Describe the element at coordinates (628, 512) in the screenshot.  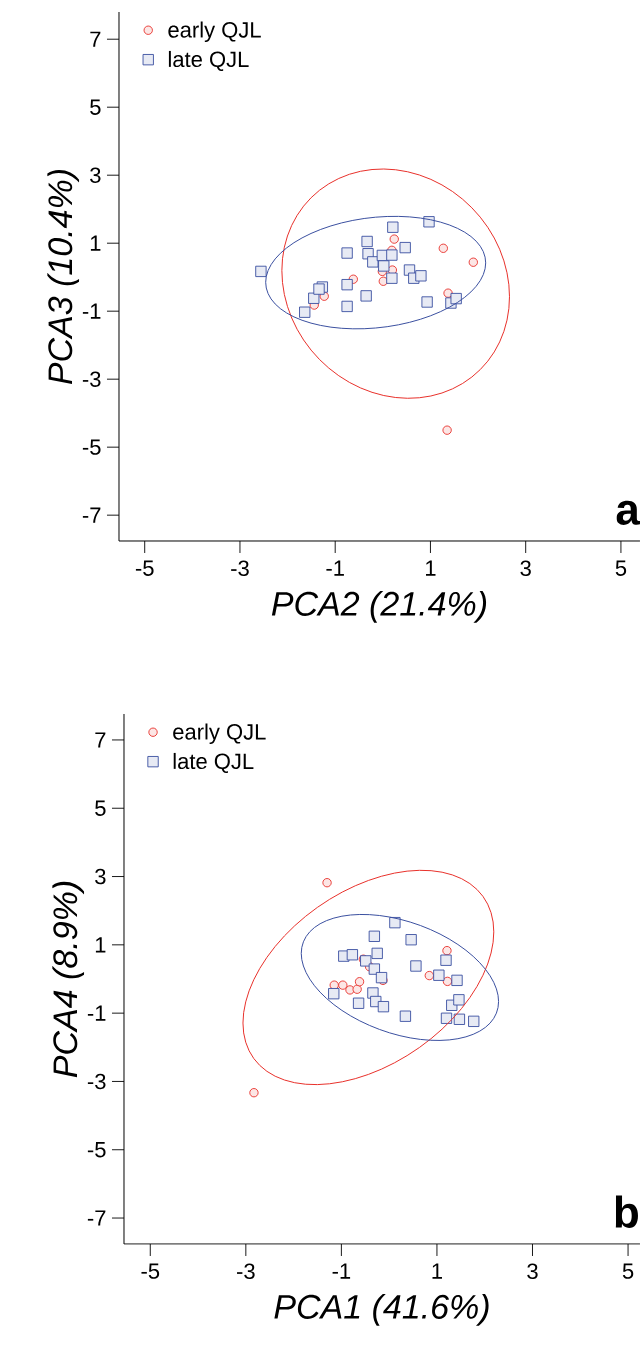
I see `annotation: a` at that location.